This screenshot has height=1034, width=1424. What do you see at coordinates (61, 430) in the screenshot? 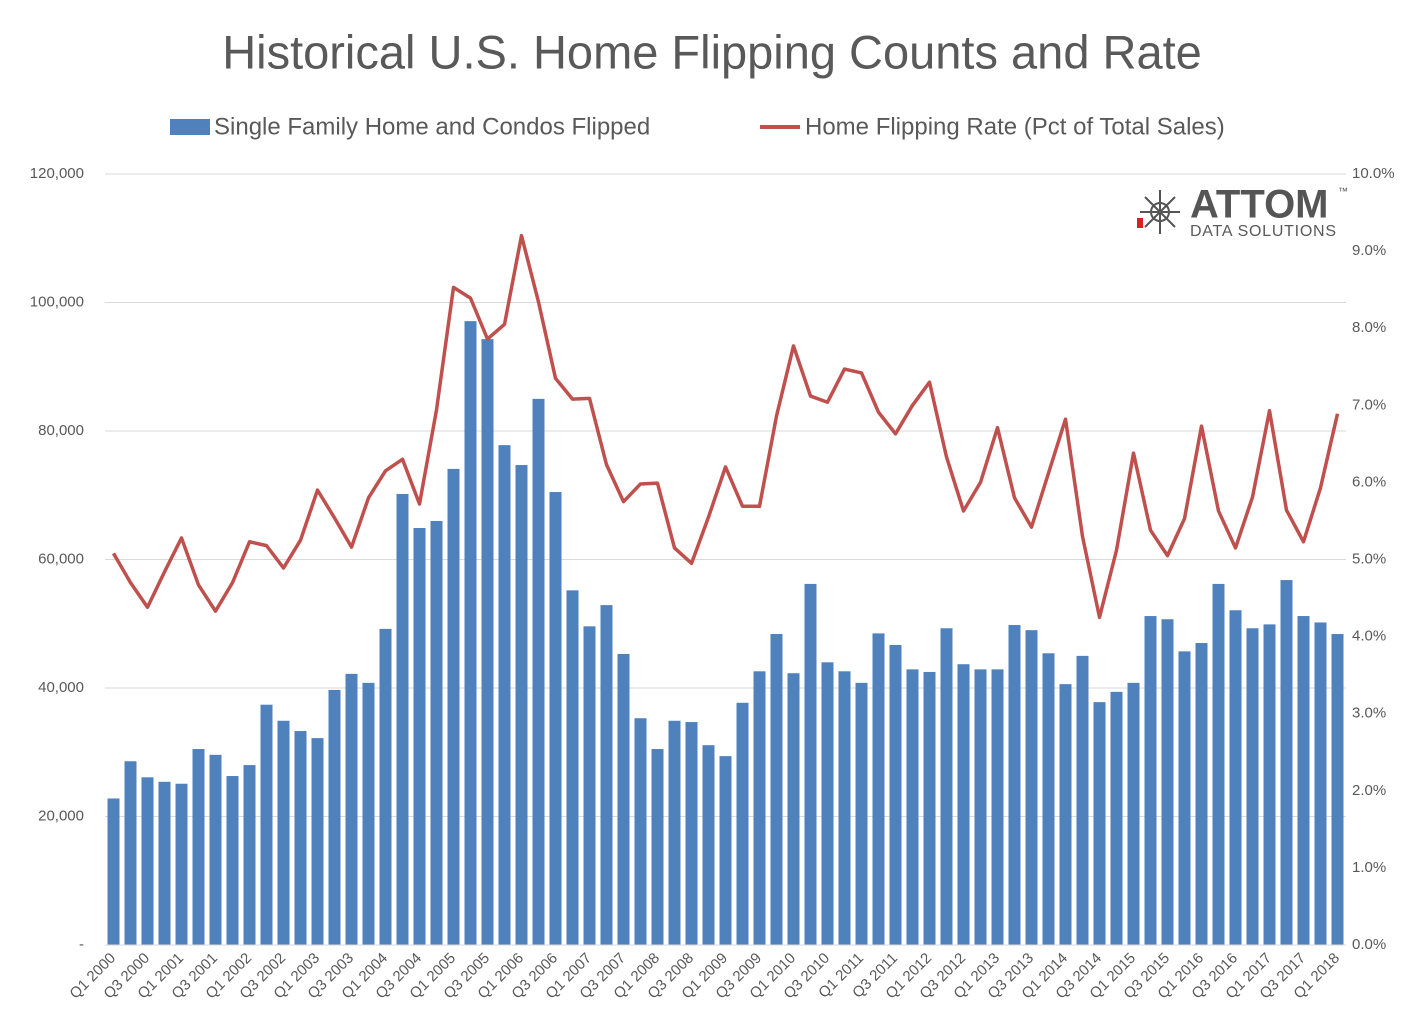
I see `y-tick-label: 80,000` at bounding box center [61, 430].